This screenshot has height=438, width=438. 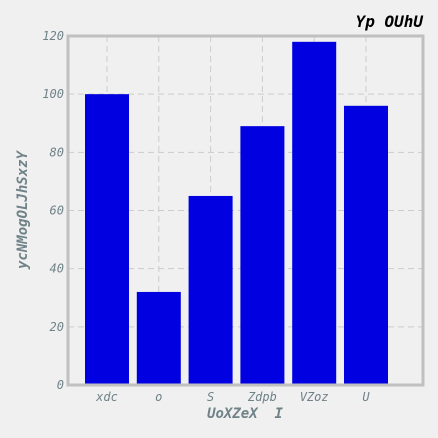 What do you see at coordinates (314, 397) in the screenshot?
I see `x-tick-label: VZoz` at bounding box center [314, 397].